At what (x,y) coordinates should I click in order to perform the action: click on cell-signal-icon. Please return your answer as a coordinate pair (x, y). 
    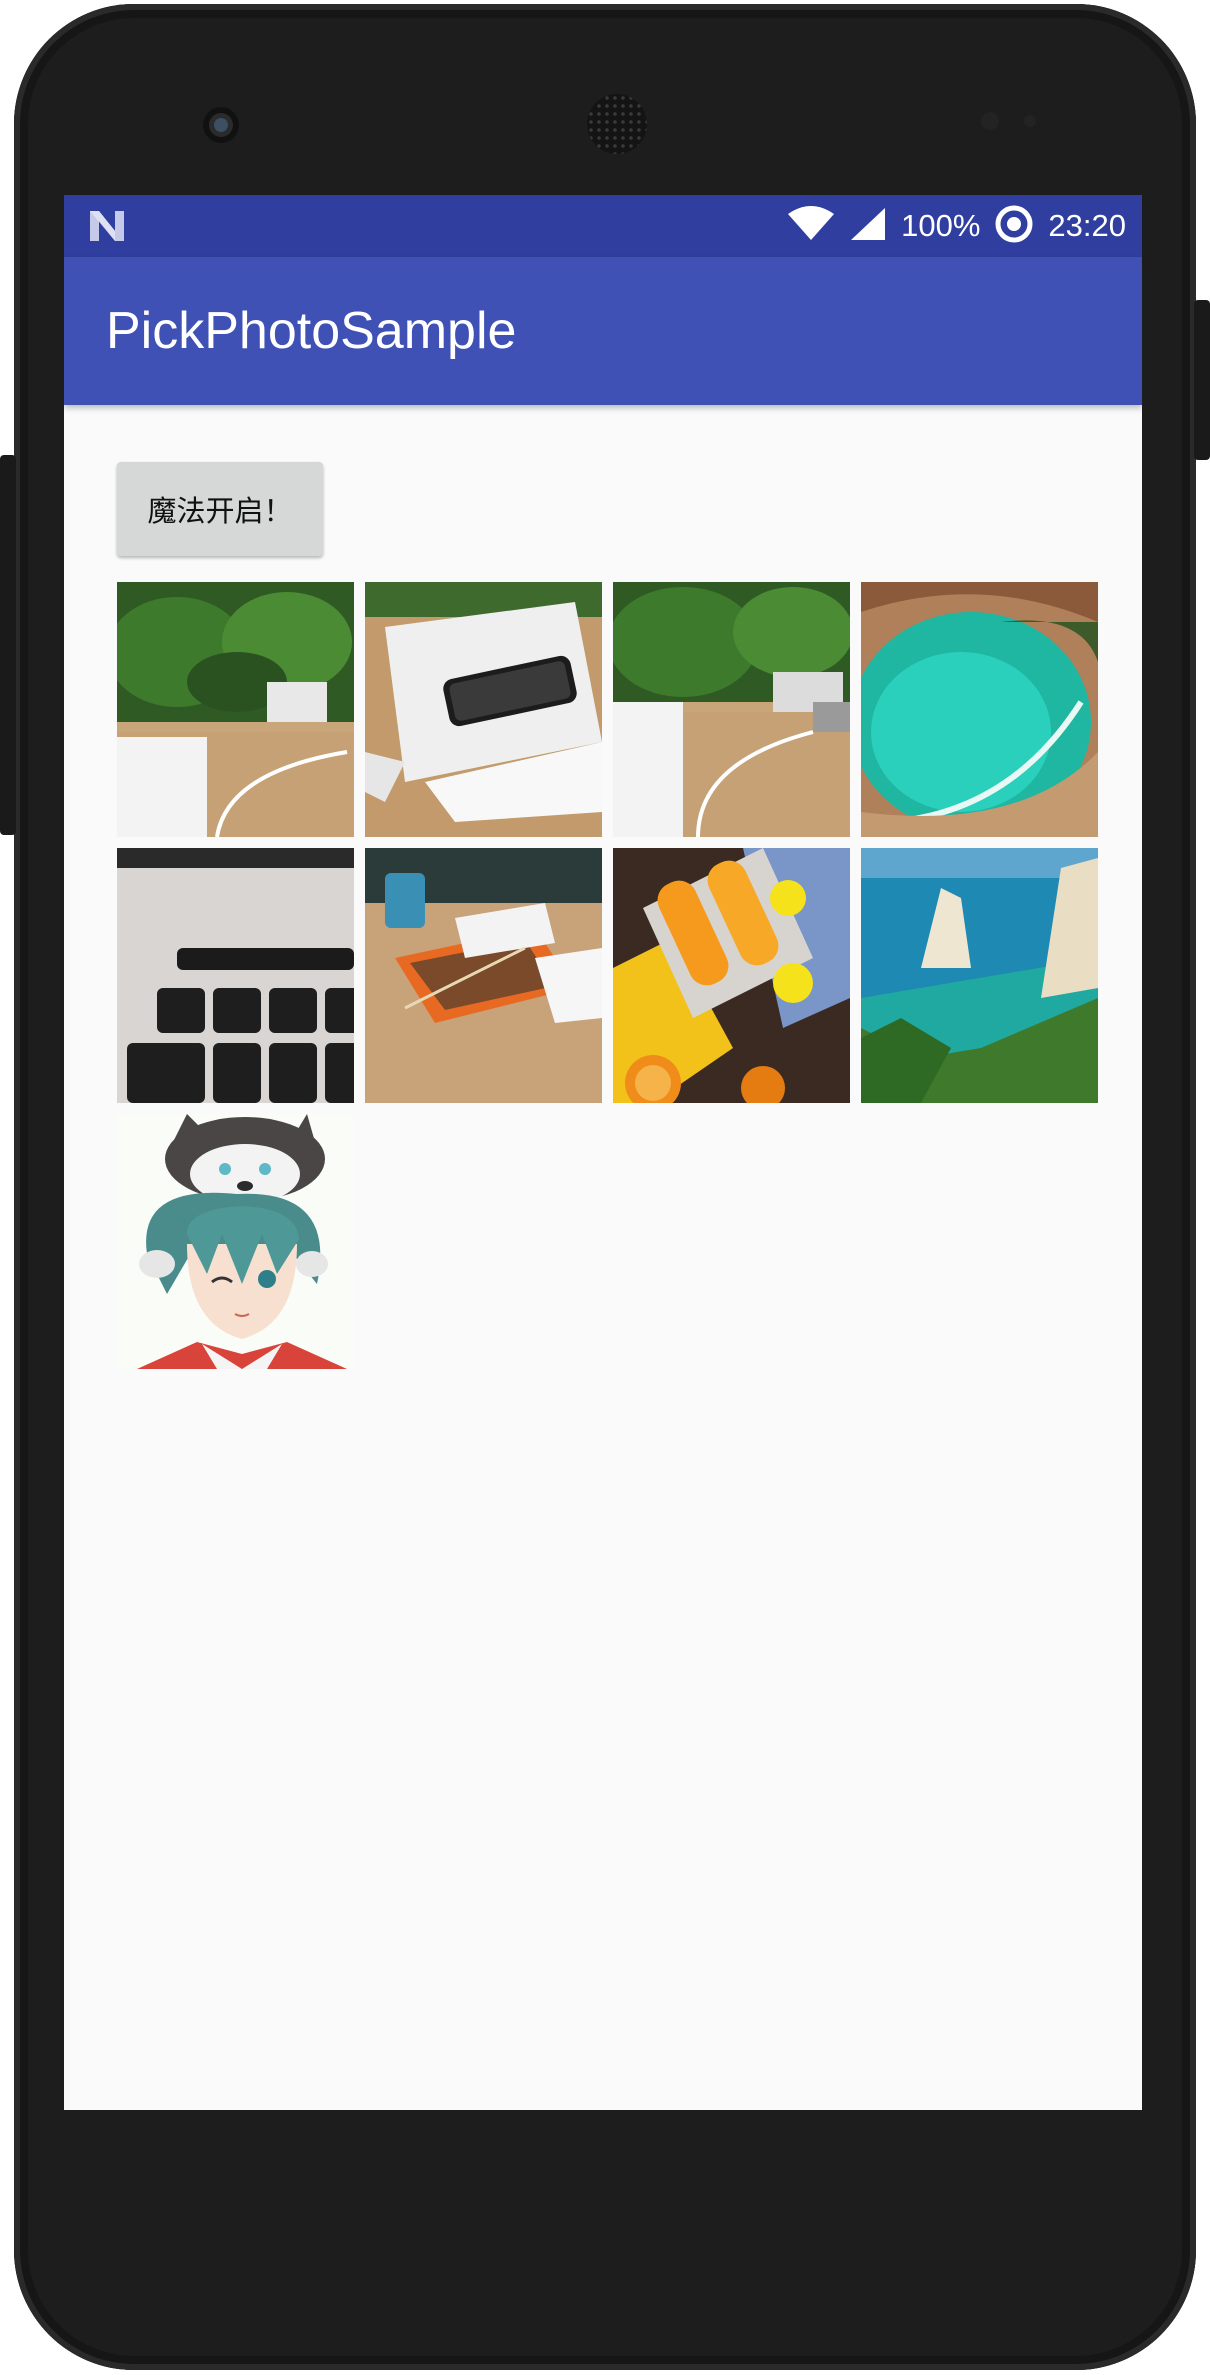
    Looking at the image, I should click on (868, 226).